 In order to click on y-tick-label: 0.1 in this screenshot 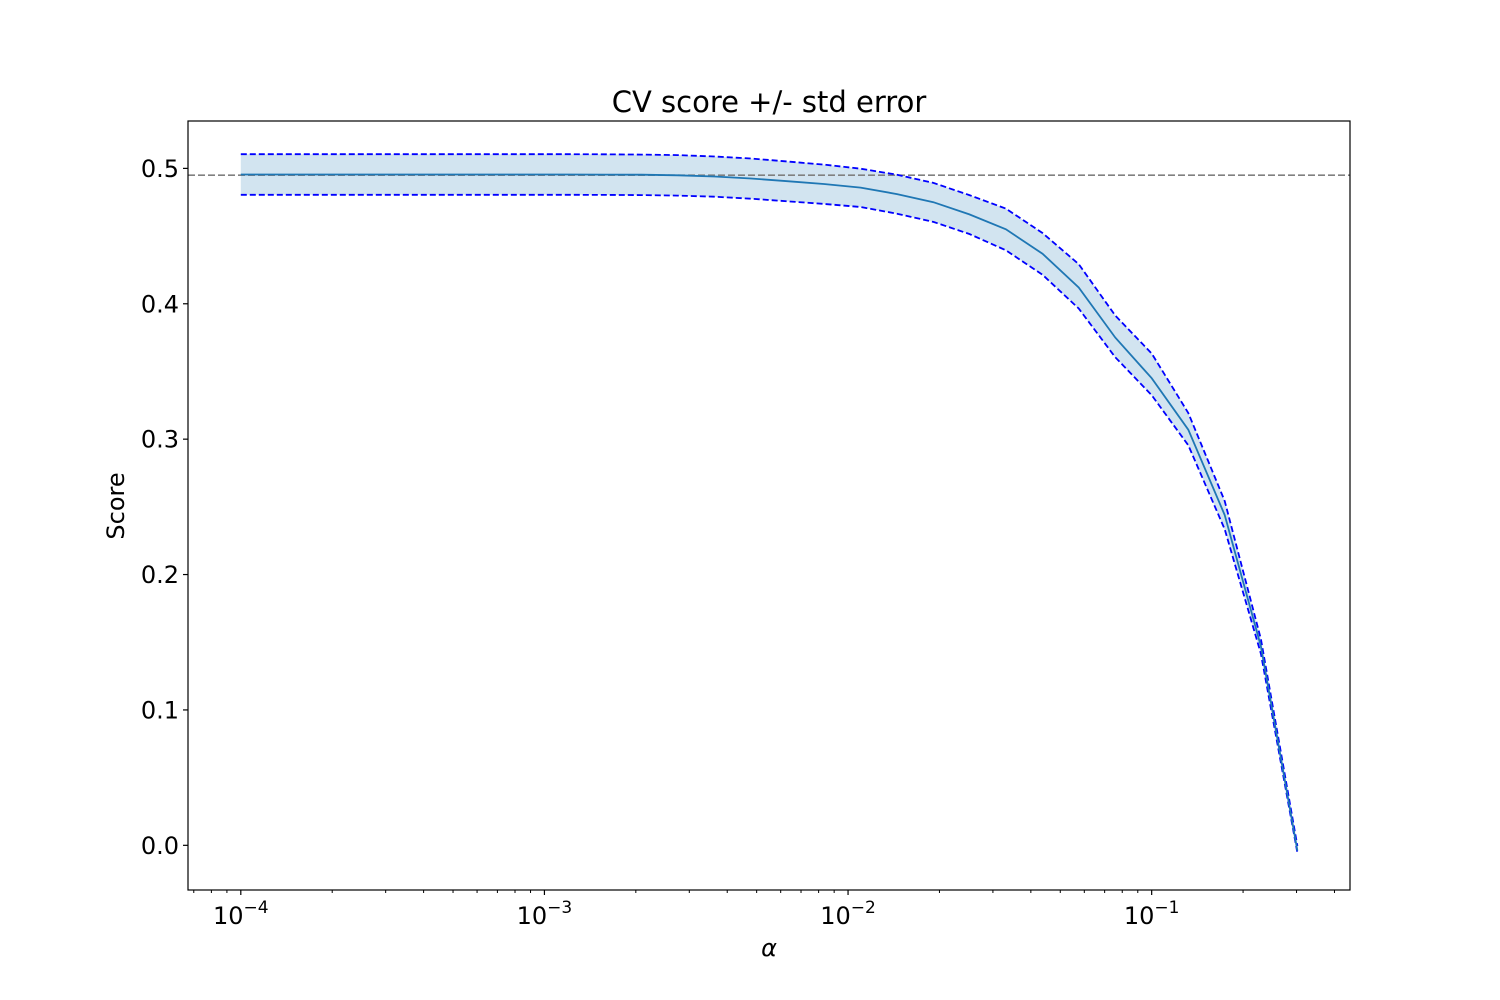, I will do `click(160, 710)`.